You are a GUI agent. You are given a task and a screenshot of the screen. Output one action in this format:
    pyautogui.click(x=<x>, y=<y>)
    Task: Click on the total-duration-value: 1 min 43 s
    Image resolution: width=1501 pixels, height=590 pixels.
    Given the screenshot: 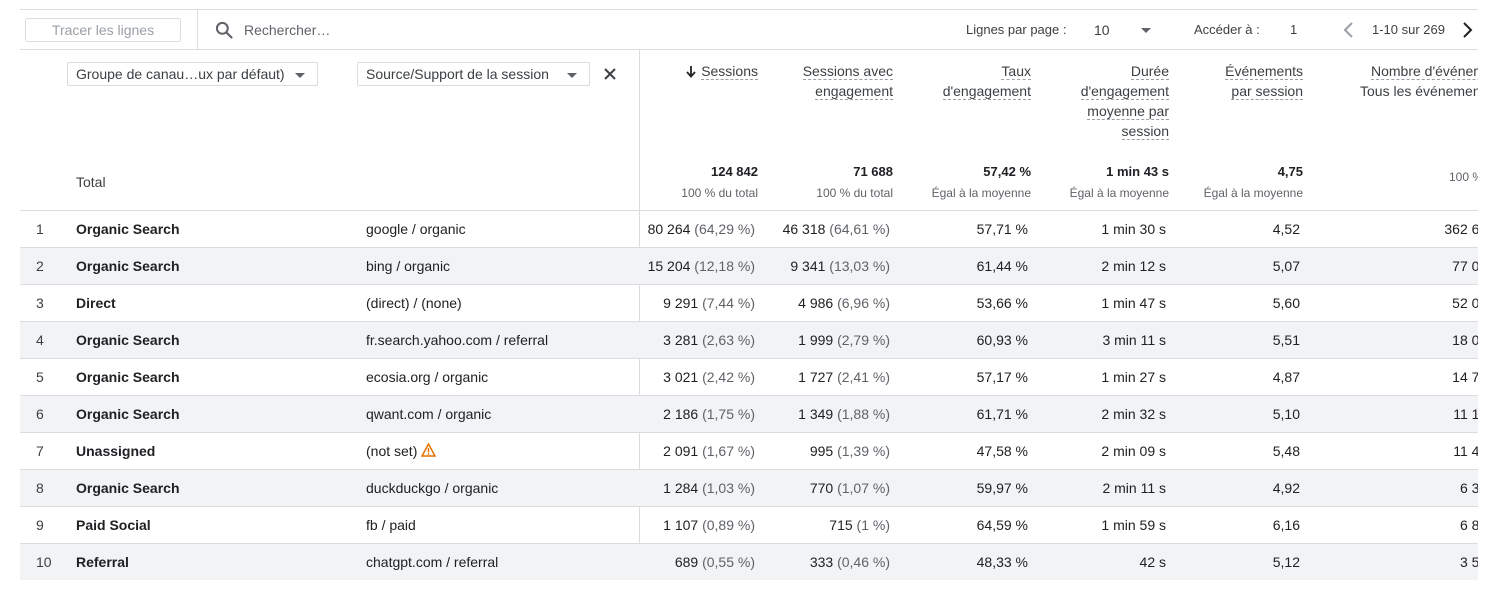 What is the action you would take?
    pyautogui.click(x=1137, y=171)
    